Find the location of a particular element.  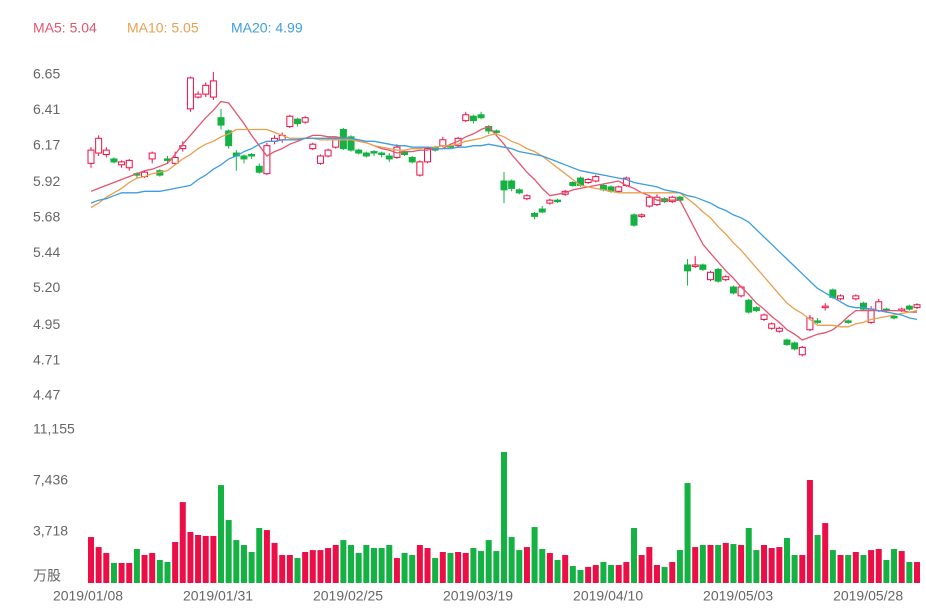

volume-tick-label: 7,436 is located at coordinates (50, 480).